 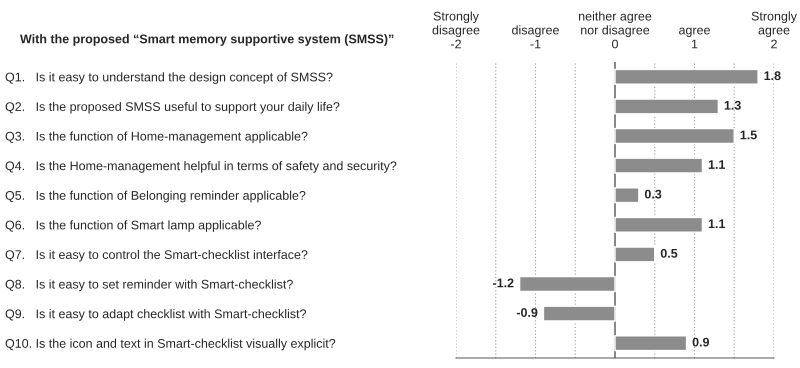 What do you see at coordinates (669, 253) in the screenshot?
I see `data-label: 0.5` at bounding box center [669, 253].